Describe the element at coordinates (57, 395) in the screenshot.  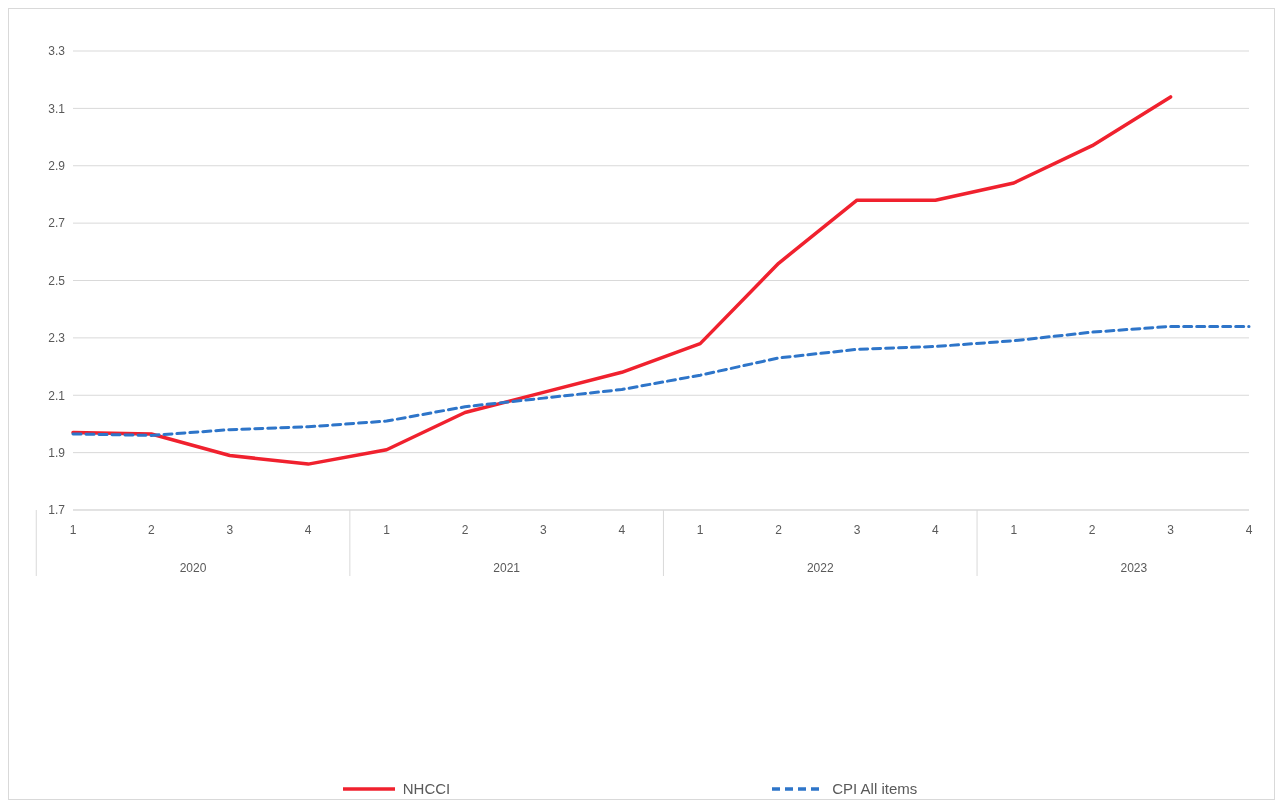
I see `y-tick-label: 2.1` at that location.